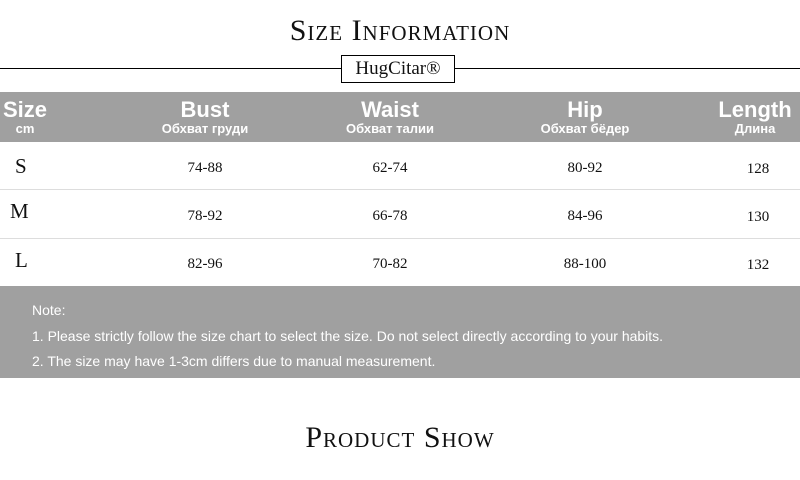 Image resolution: width=800 pixels, height=480 pixels. What do you see at coordinates (390, 109) in the screenshot?
I see `header-main: Waist` at bounding box center [390, 109].